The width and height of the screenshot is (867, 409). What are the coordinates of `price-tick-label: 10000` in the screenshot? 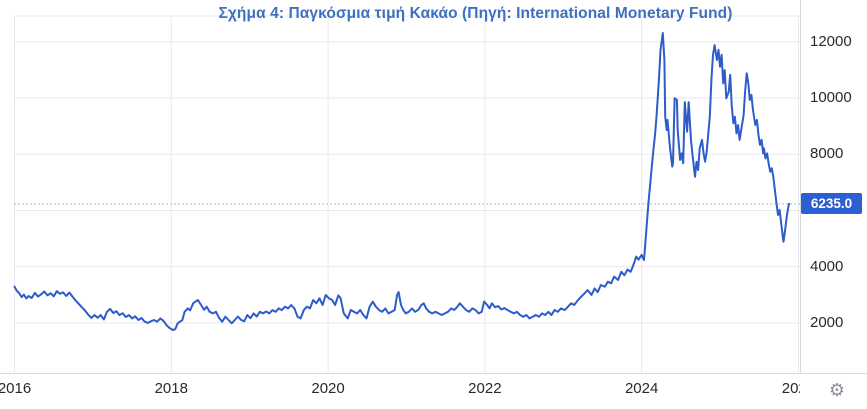 It's located at (831, 97).